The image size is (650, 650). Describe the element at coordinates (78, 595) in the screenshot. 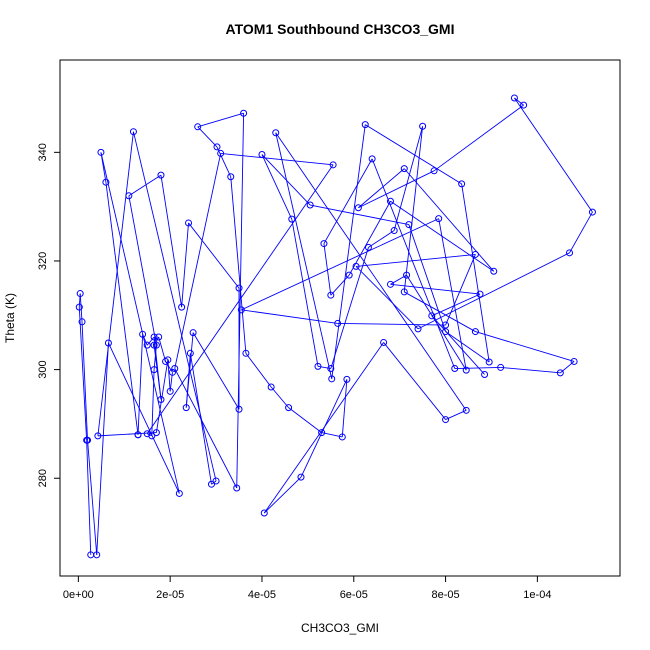

I see `x-tick-label: 0e+00` at that location.